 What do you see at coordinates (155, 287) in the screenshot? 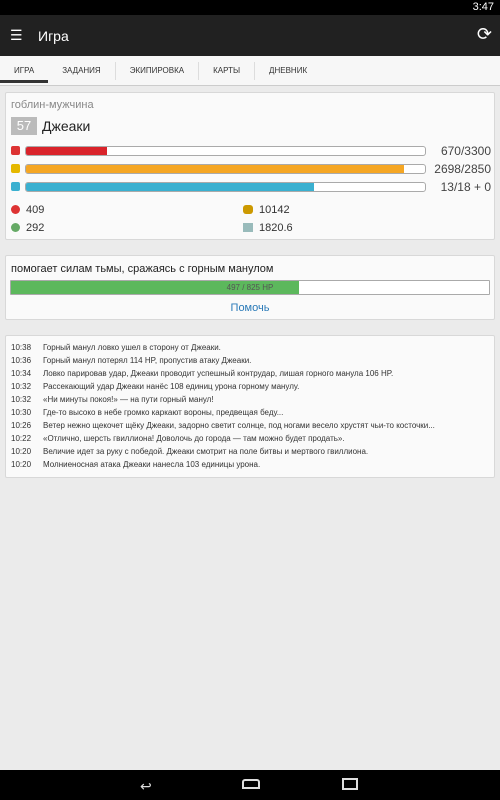
I see `quest-fill` at bounding box center [155, 287].